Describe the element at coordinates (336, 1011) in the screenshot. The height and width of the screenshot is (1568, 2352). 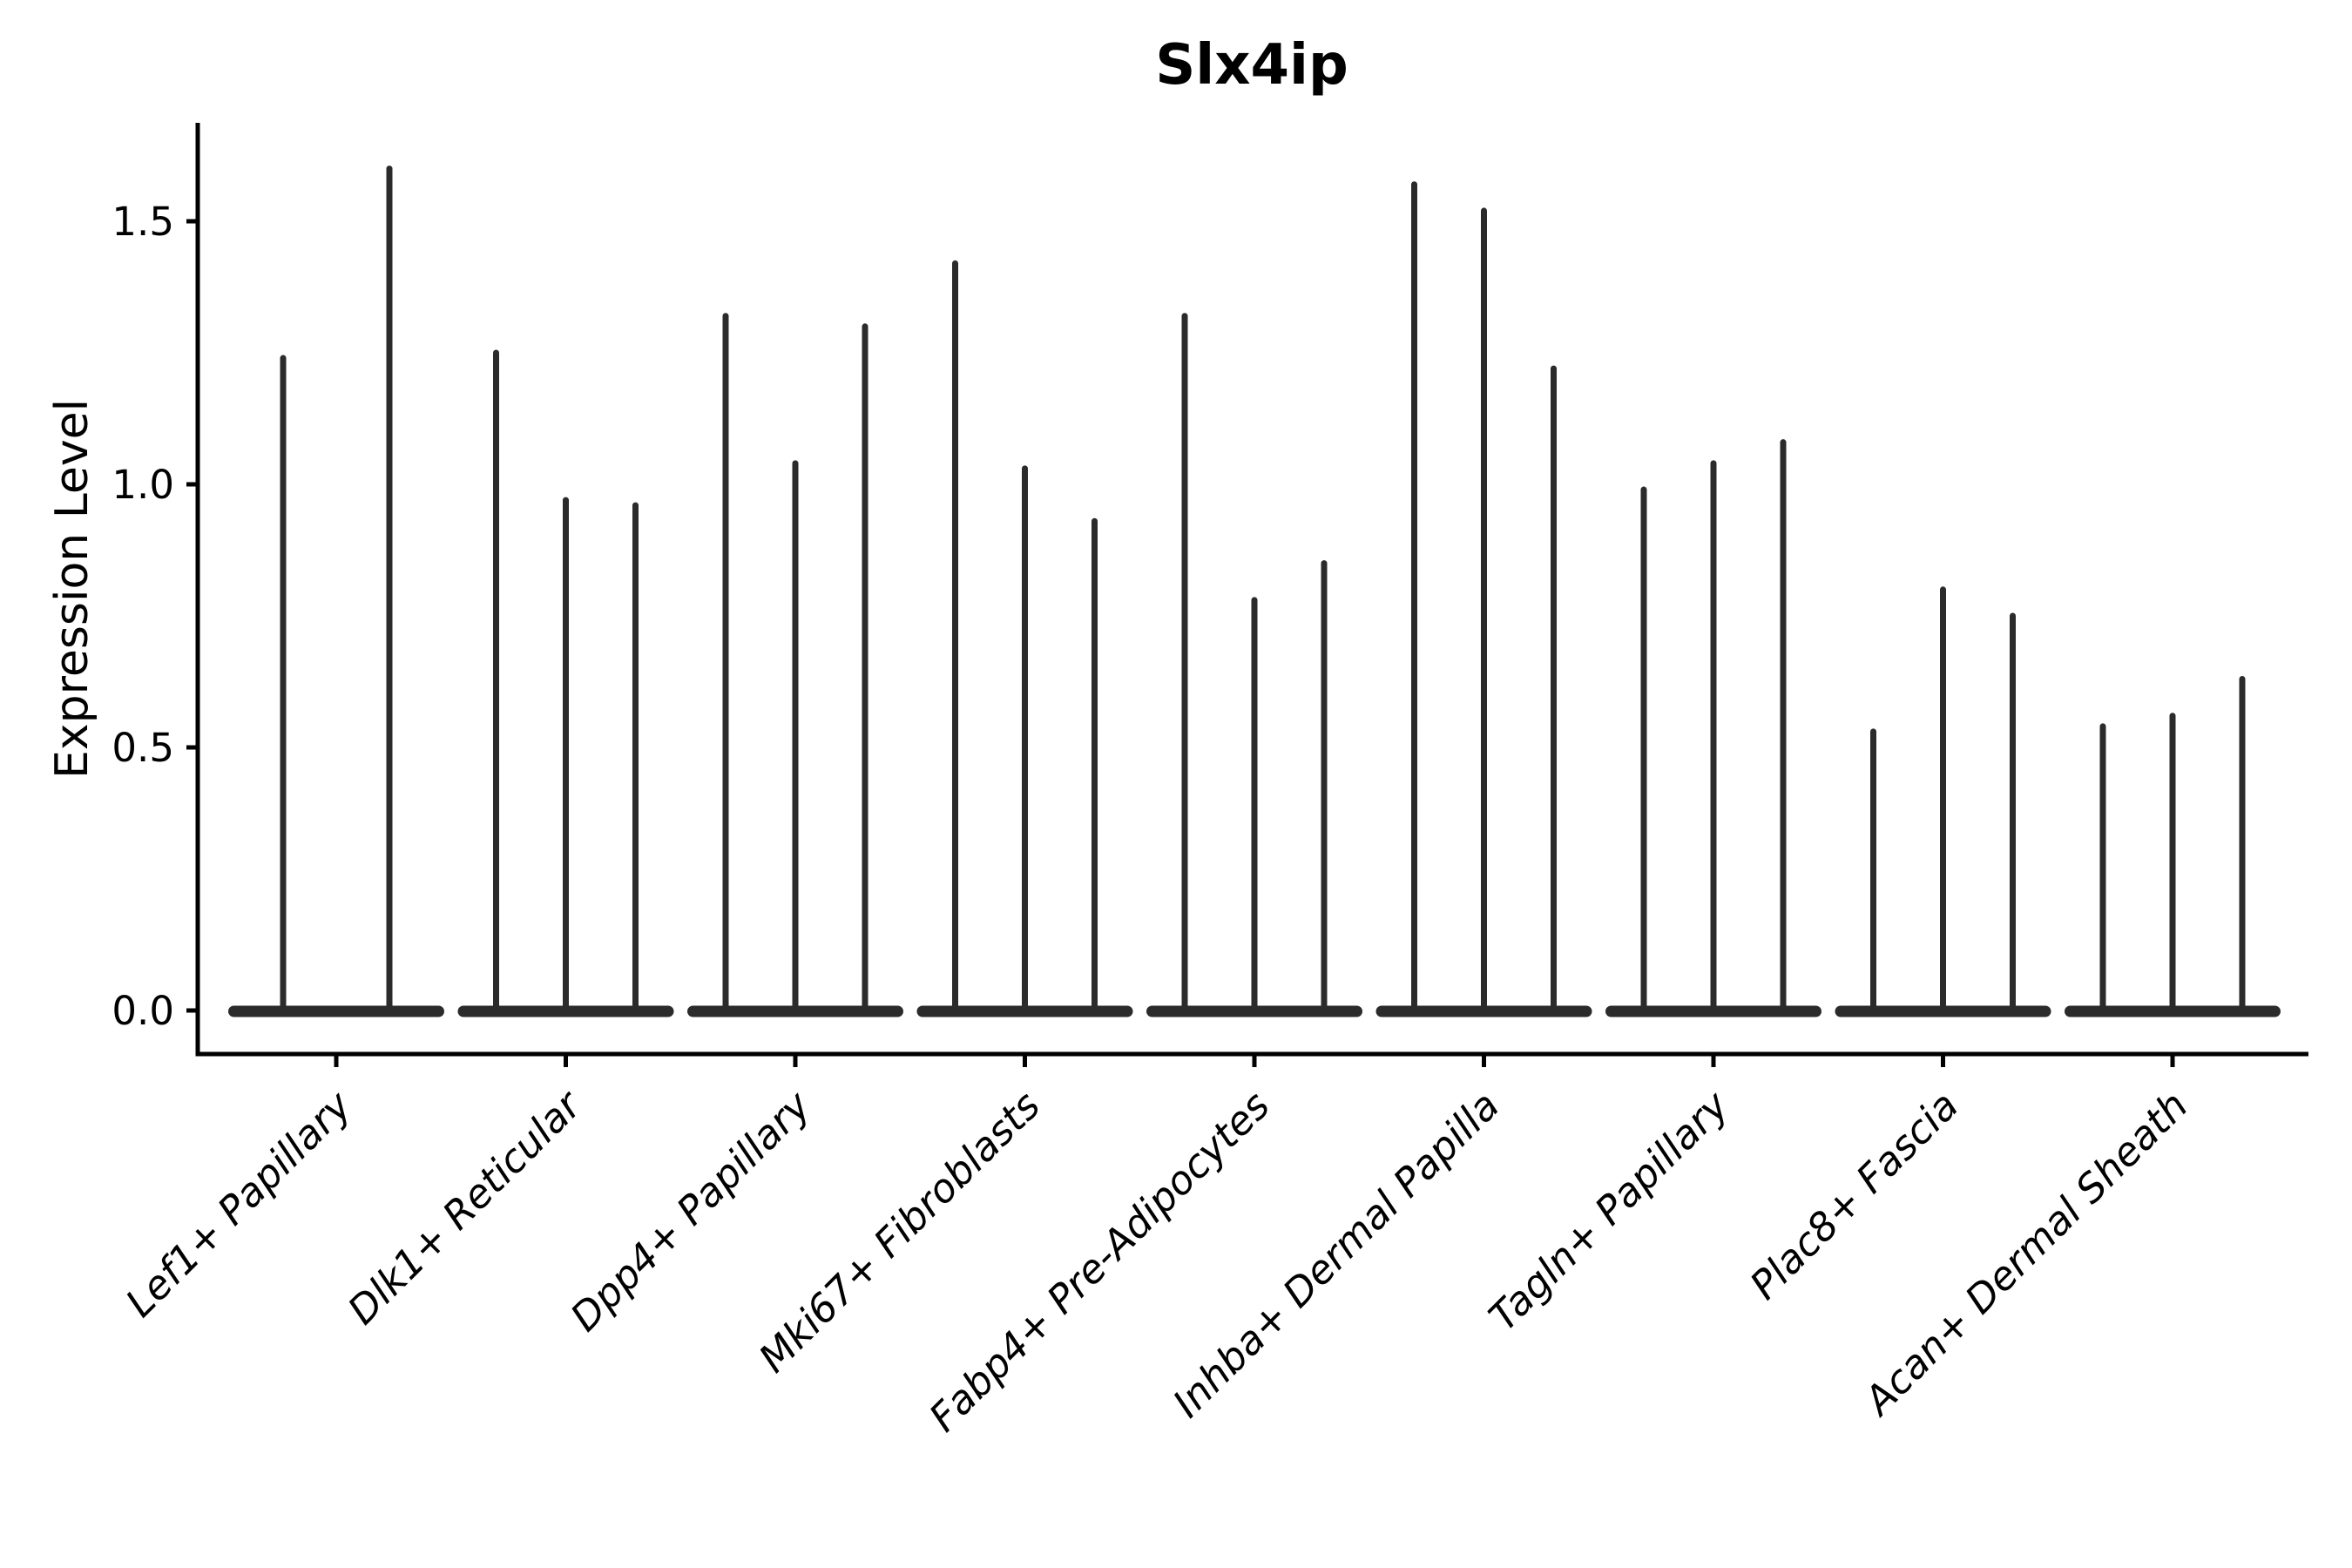
I see `violin-base` at that location.